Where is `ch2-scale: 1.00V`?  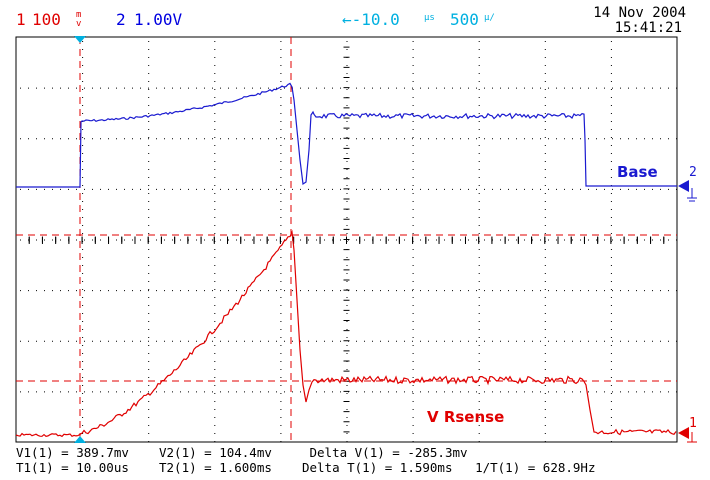 ch2-scale: 1.00V is located at coordinates (158, 19).